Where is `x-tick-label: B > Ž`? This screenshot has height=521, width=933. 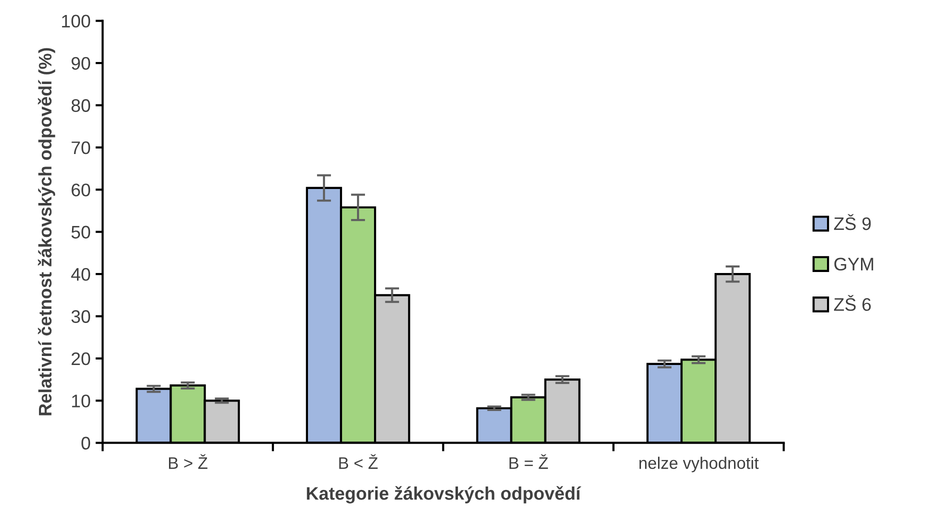 x-tick-label: B > Ž is located at coordinates (188, 461).